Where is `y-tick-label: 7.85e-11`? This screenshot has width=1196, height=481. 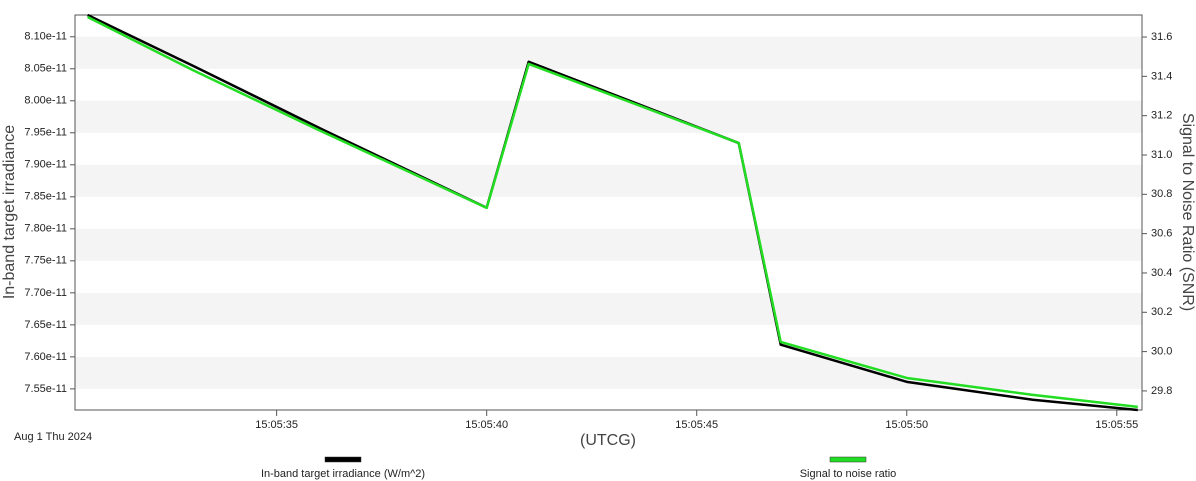
y-tick-label: 7.85e-11 is located at coordinates (45, 197).